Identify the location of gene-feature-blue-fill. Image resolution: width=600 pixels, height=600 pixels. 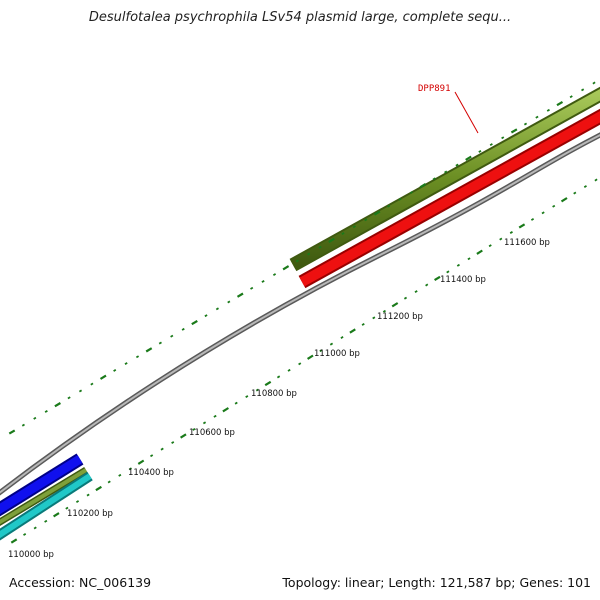
(41, 485).